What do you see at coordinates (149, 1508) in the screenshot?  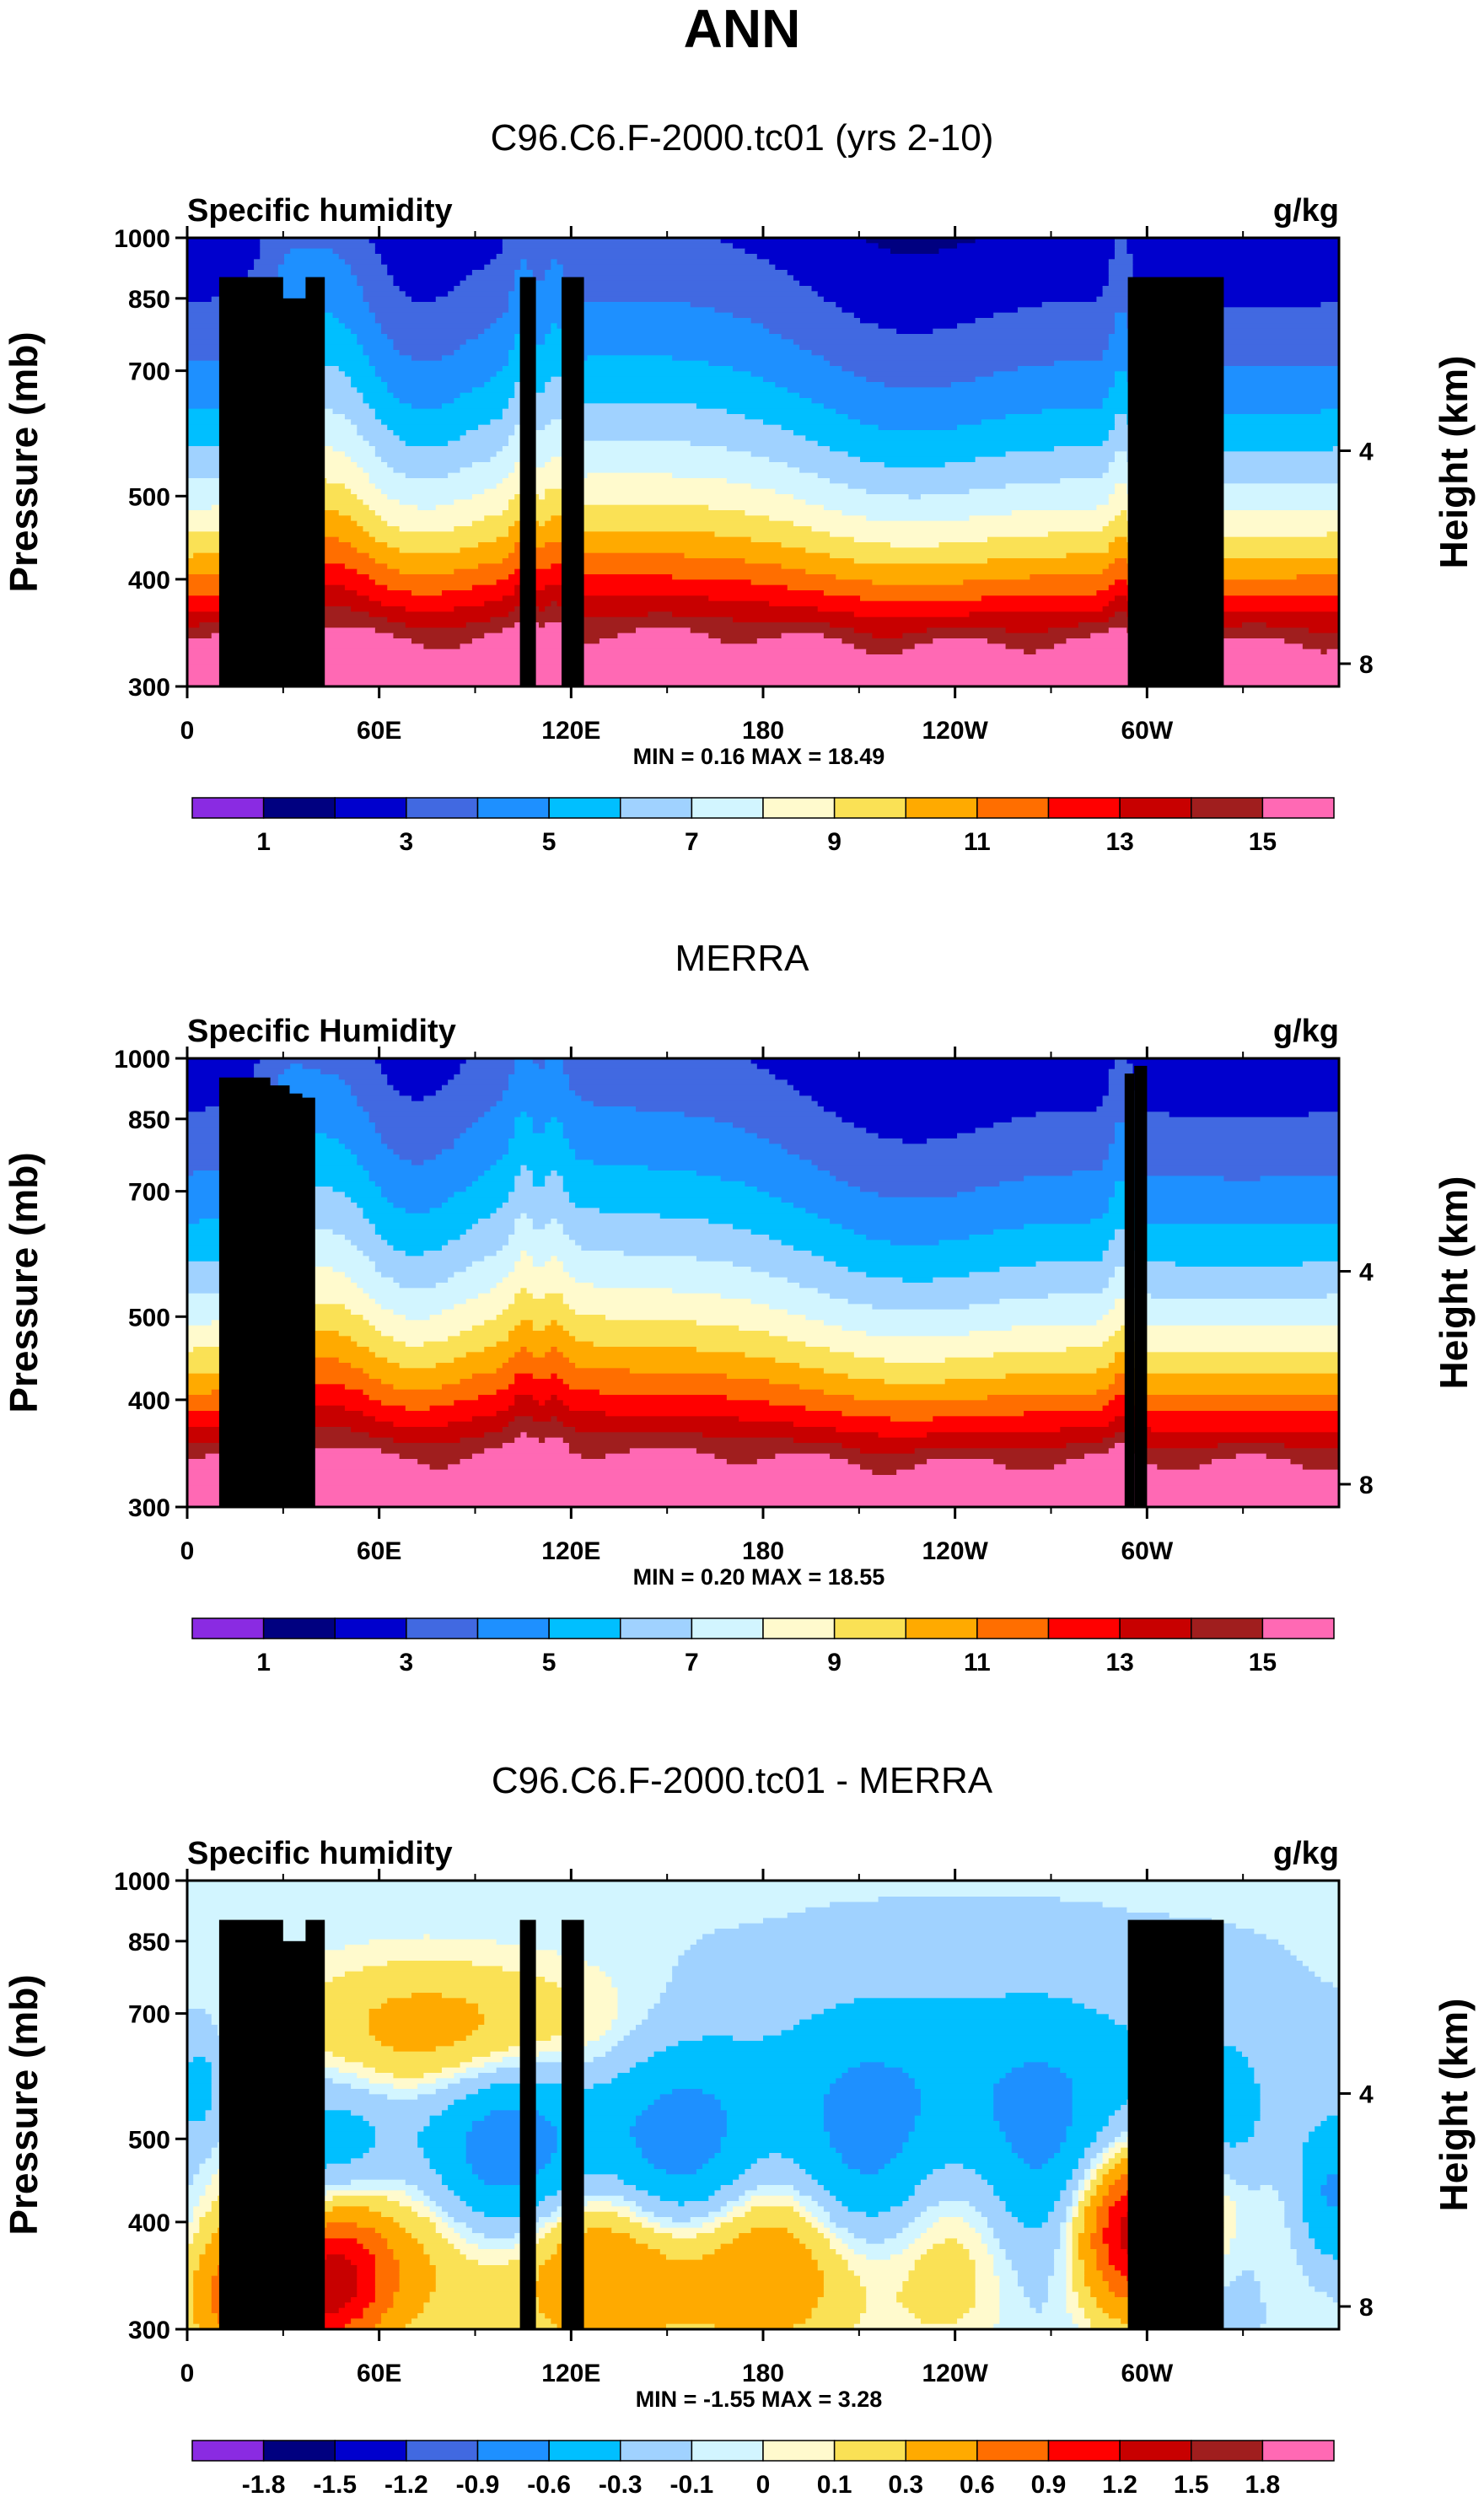 I see `y-tick-label: 300` at bounding box center [149, 1508].